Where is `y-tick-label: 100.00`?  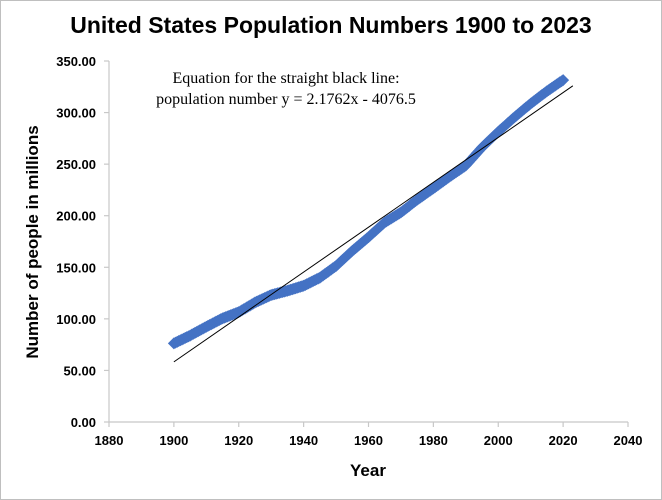
y-tick-label: 100.00 is located at coordinates (76, 319).